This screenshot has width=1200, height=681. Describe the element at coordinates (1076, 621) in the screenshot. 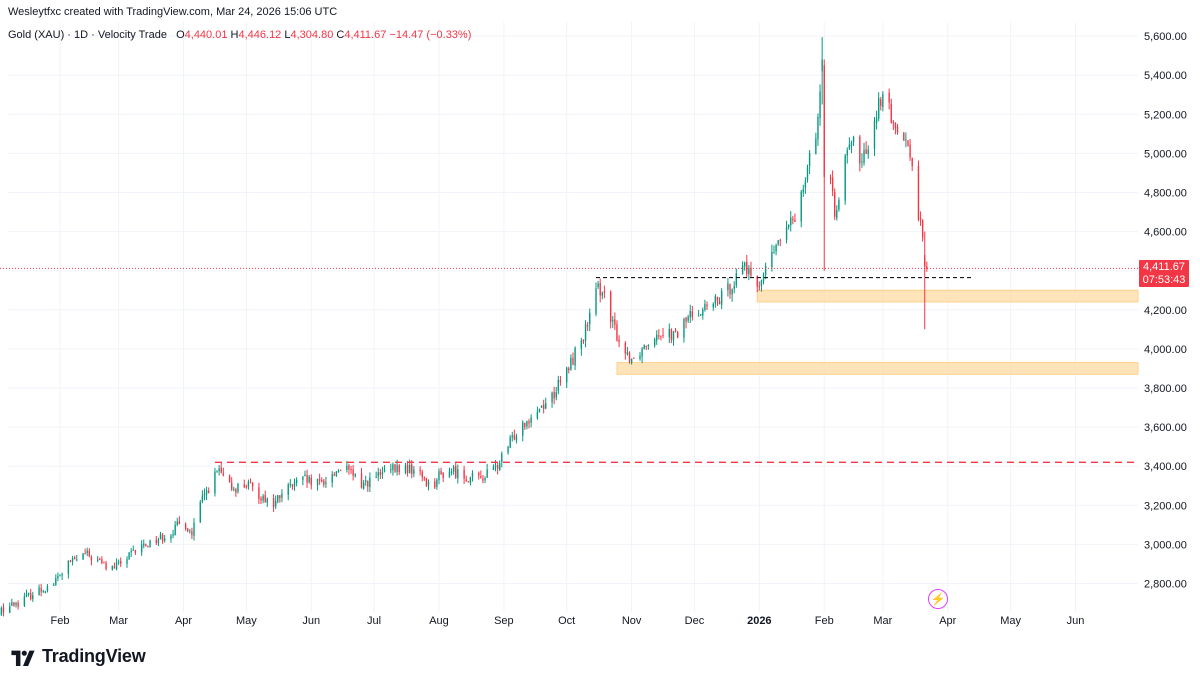

I see `time-tick-label: Jun` at that location.